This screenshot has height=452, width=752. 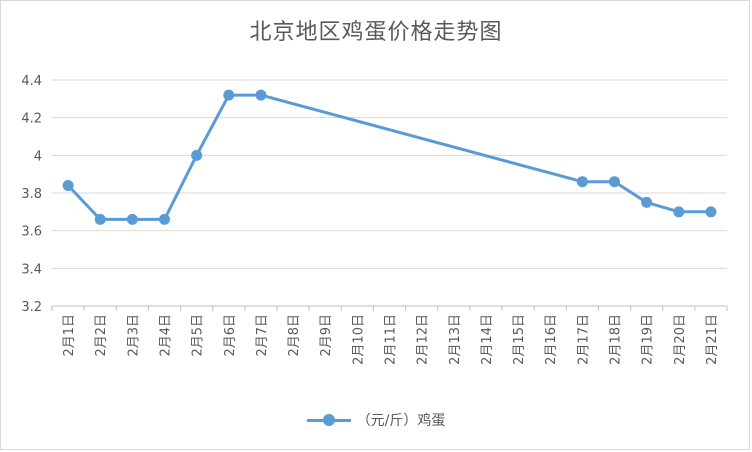 What do you see at coordinates (455, 339) in the screenshot?
I see `x-tick-label: 2月13日` at bounding box center [455, 339].